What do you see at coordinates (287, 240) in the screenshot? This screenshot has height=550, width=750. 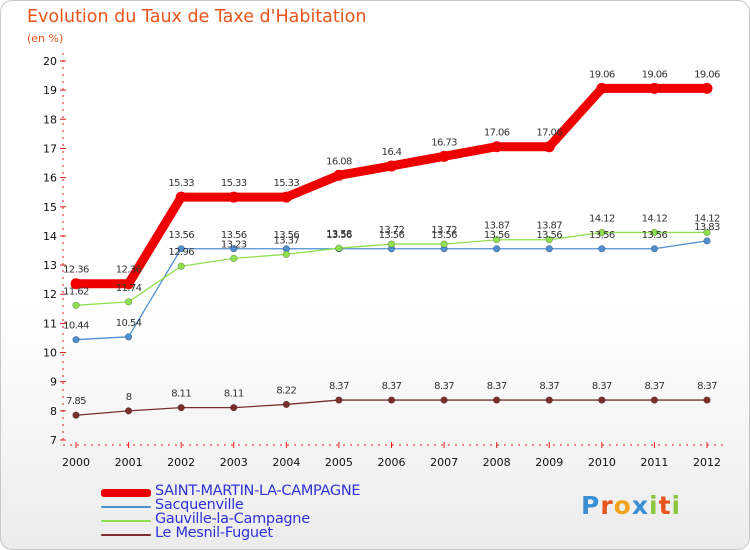 I see `data-label: 13.37` at bounding box center [287, 240].